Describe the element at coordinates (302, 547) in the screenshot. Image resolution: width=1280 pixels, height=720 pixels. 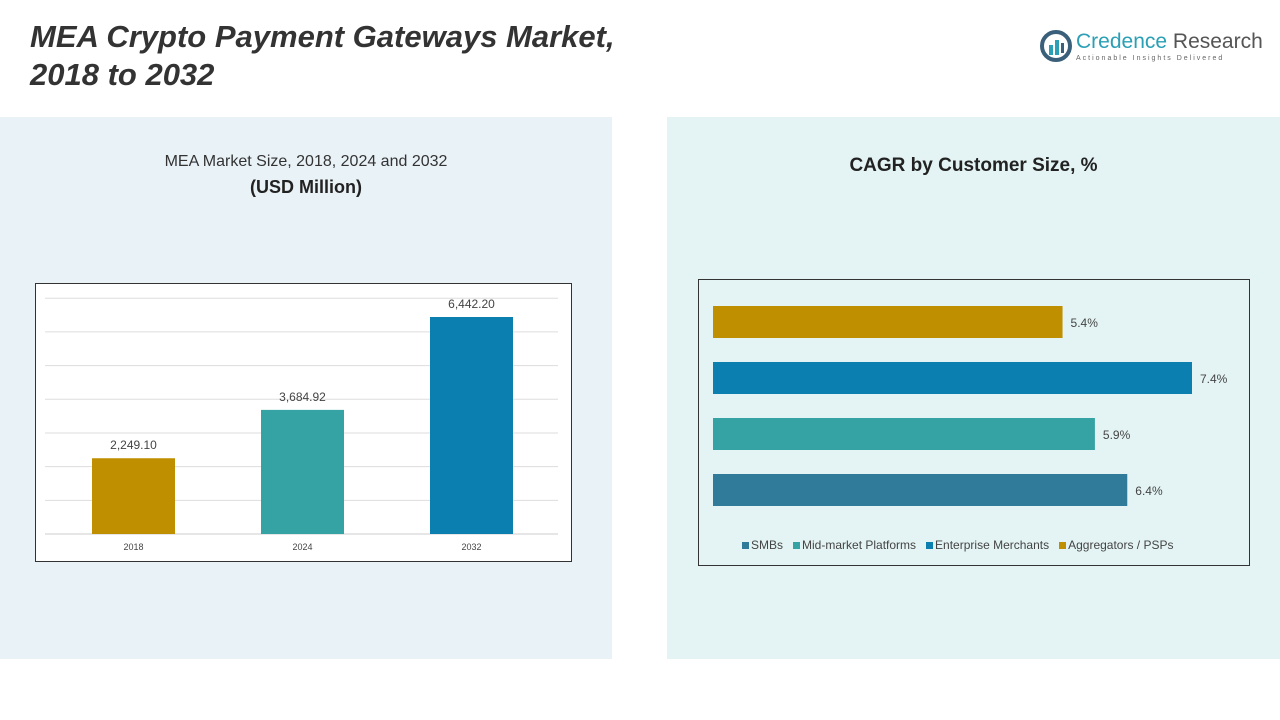
I see `x-tick-label: 2024` at that location.